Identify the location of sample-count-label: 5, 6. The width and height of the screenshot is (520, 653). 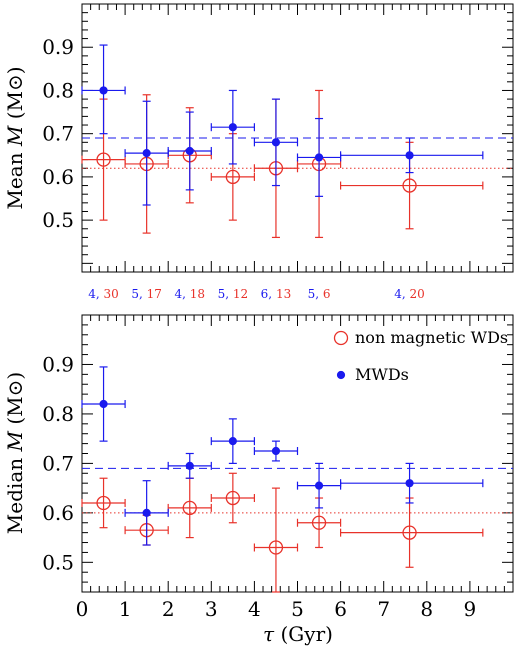
(319, 294).